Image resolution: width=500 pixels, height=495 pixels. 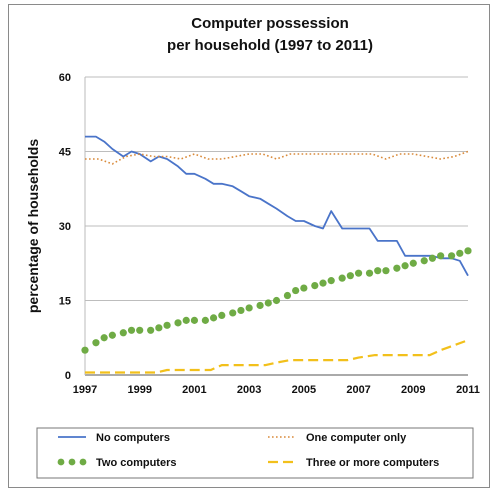 I want to click on y-tick-label: 15, so click(x=65, y=302).